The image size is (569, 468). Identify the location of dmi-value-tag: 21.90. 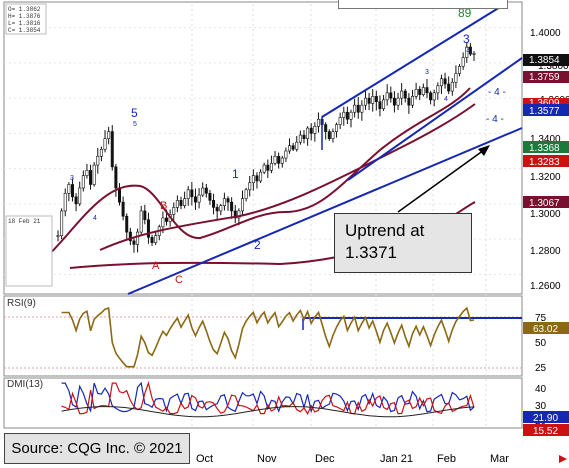
(545, 418).